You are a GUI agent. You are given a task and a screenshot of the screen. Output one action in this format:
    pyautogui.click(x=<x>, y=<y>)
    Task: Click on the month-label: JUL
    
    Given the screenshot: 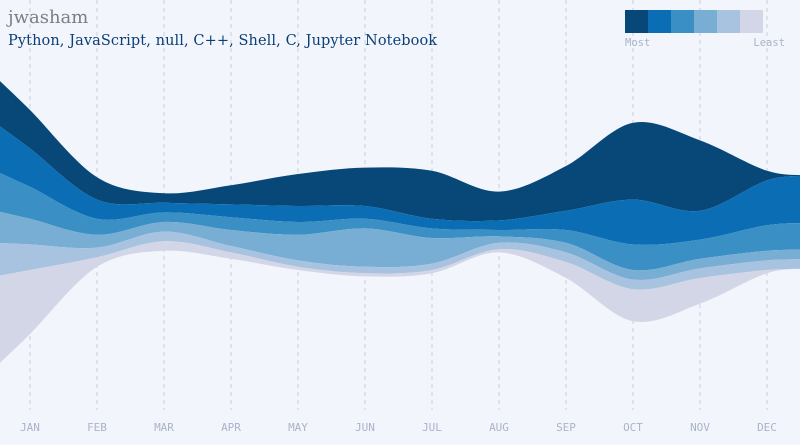 What is the action you would take?
    pyautogui.click(x=432, y=427)
    